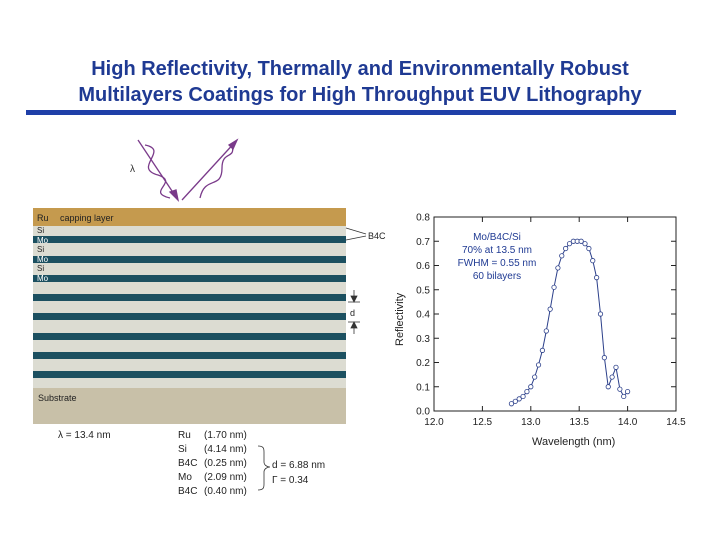 The width and height of the screenshot is (720, 540). I want to click on x-tick-label: 12.5, so click(483, 422).